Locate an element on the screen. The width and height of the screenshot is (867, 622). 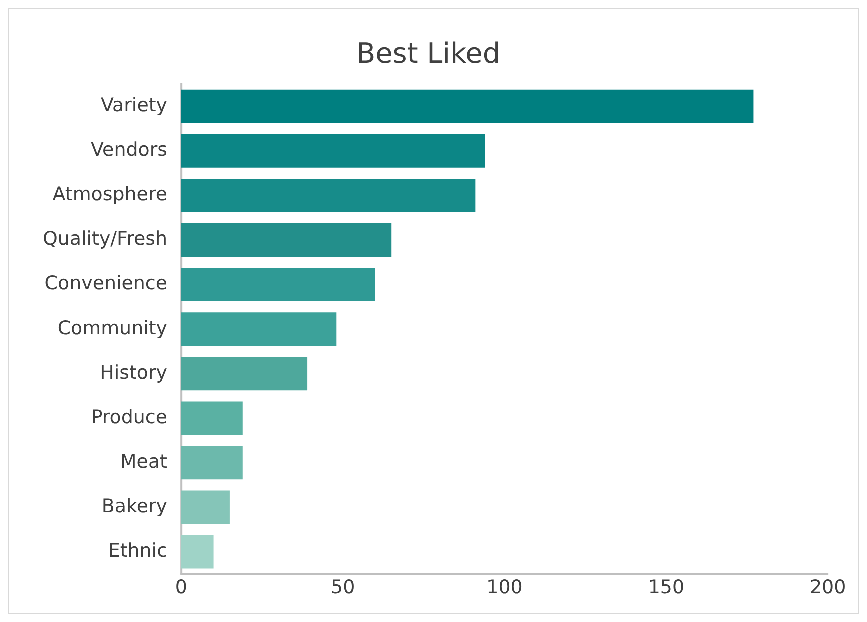
x-tick-label: 100 is located at coordinates (504, 587).